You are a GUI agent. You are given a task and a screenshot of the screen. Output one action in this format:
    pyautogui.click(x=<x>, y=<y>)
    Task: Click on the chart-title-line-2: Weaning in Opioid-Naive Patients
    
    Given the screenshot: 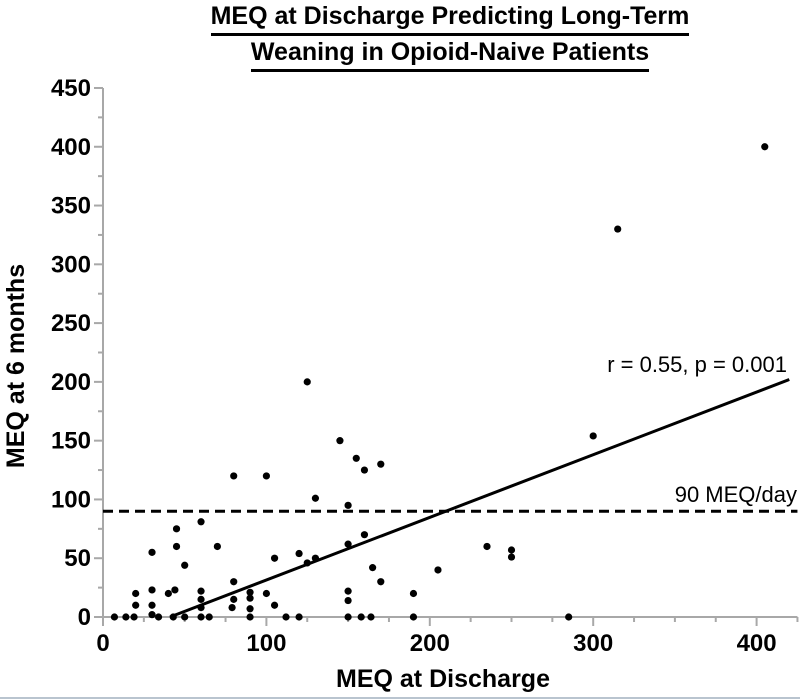 What is the action you would take?
    pyautogui.click(x=450, y=54)
    